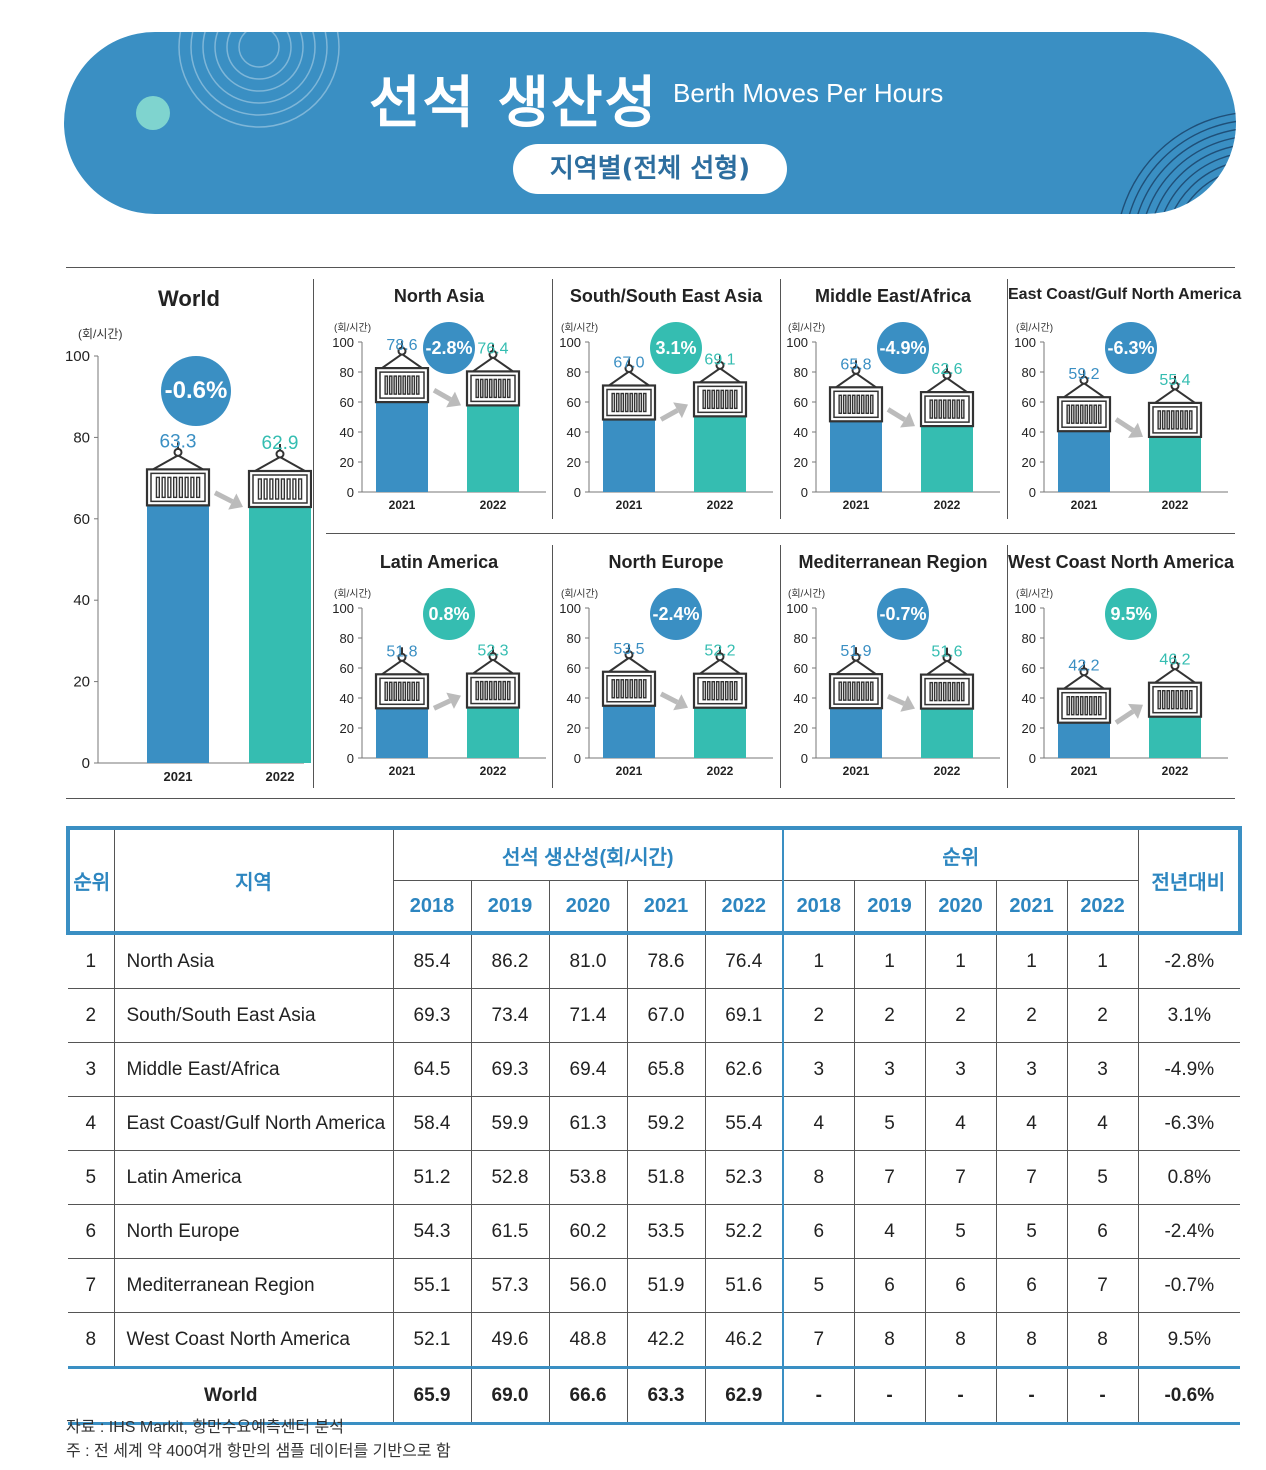 The height and width of the screenshot is (1470, 1266). Describe the element at coordinates (889, 1231) in the screenshot. I see `rank-year-cell: 4` at that location.